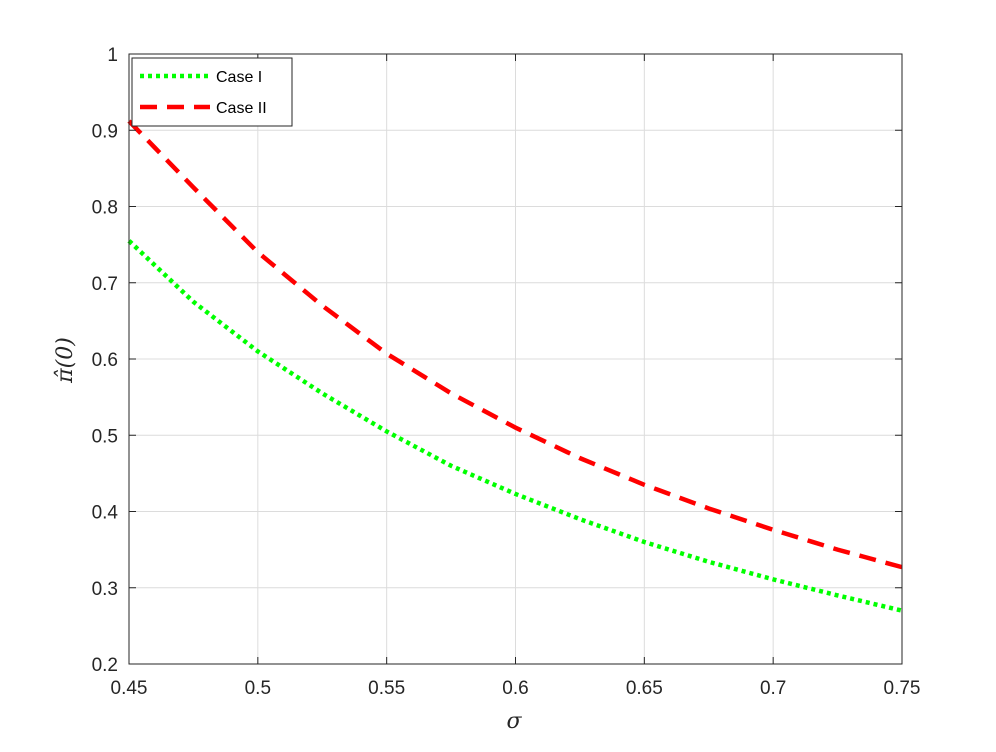  Describe the element at coordinates (514, 721) in the screenshot. I see `x-axis-title: σ` at that location.